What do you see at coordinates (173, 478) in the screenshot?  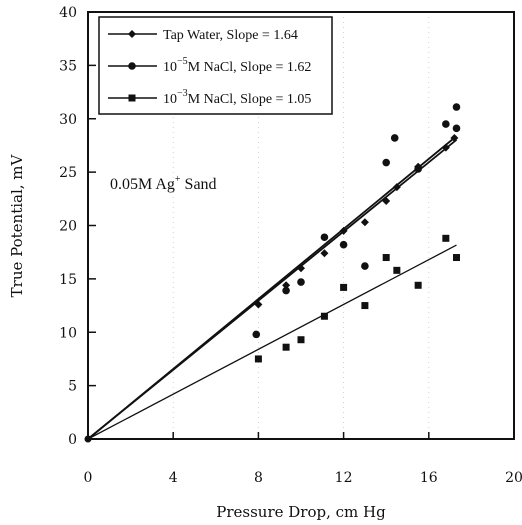 I see `x-tick-label: 4` at bounding box center [173, 478].